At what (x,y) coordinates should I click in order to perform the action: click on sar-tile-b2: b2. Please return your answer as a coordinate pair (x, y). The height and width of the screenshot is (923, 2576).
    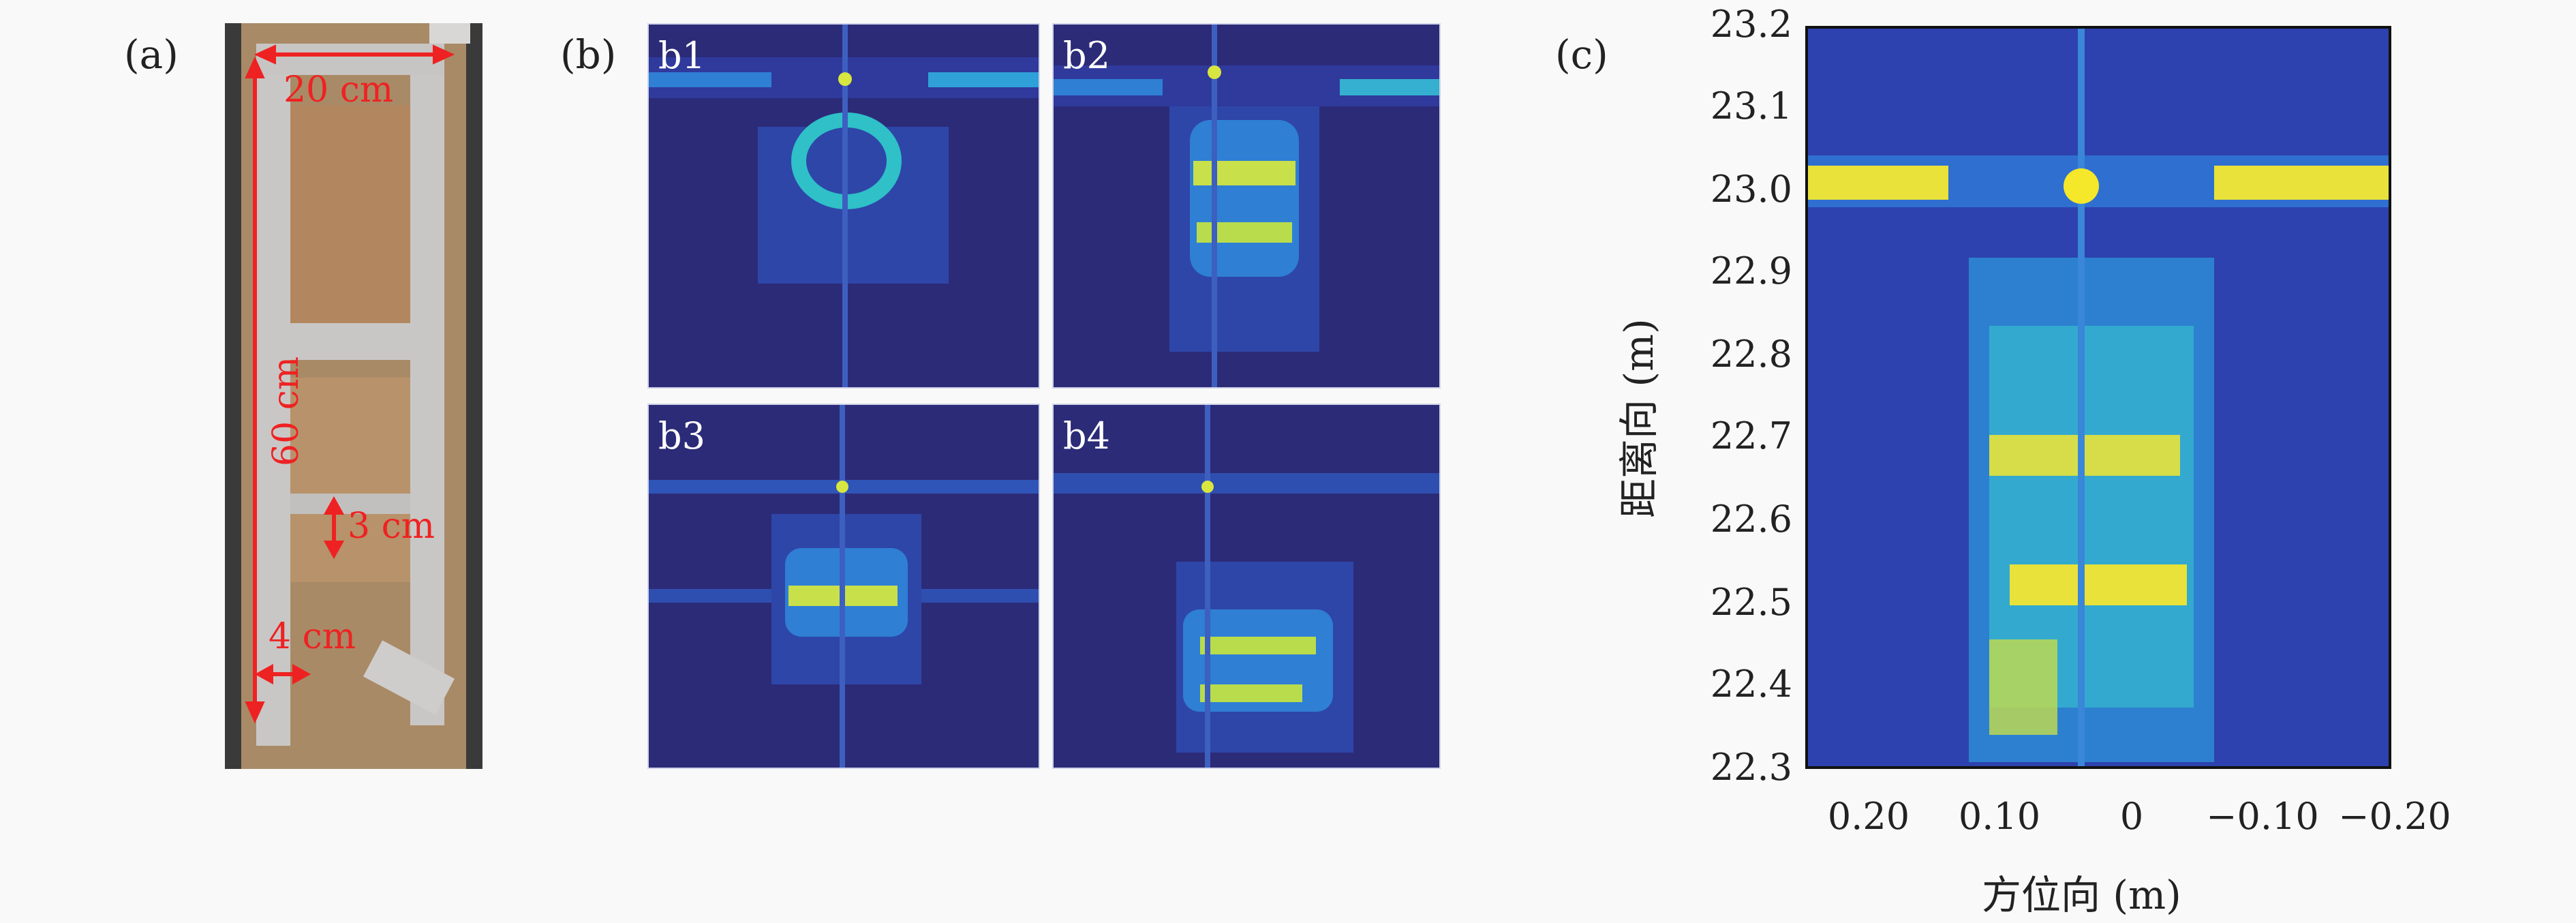
    Looking at the image, I should click on (1246, 206).